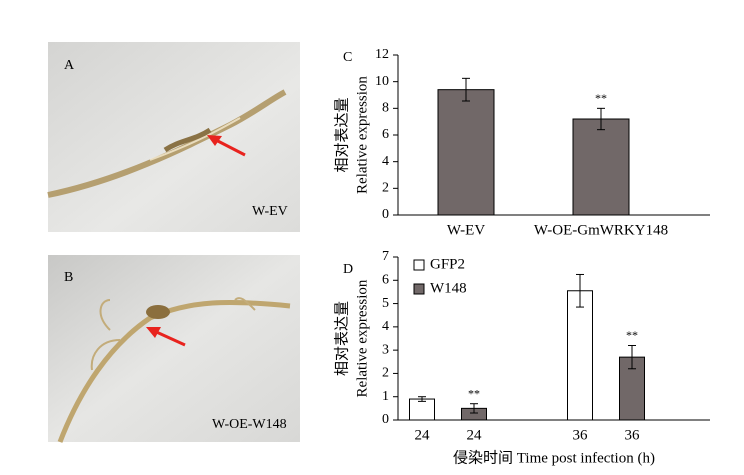  Describe the element at coordinates (385, 303) in the screenshot. I see `y-tick-label: 5` at that location.